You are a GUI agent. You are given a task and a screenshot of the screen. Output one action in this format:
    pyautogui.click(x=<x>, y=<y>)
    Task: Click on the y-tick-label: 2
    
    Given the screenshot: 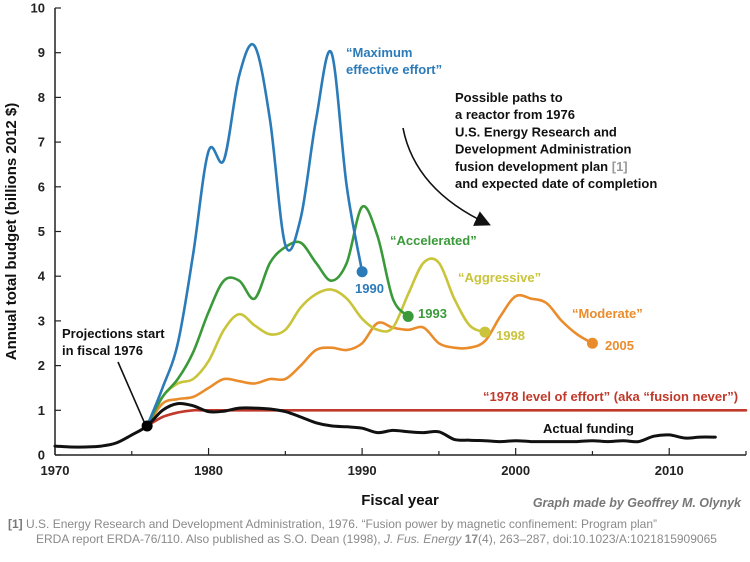 What is the action you would take?
    pyautogui.click(x=41, y=365)
    